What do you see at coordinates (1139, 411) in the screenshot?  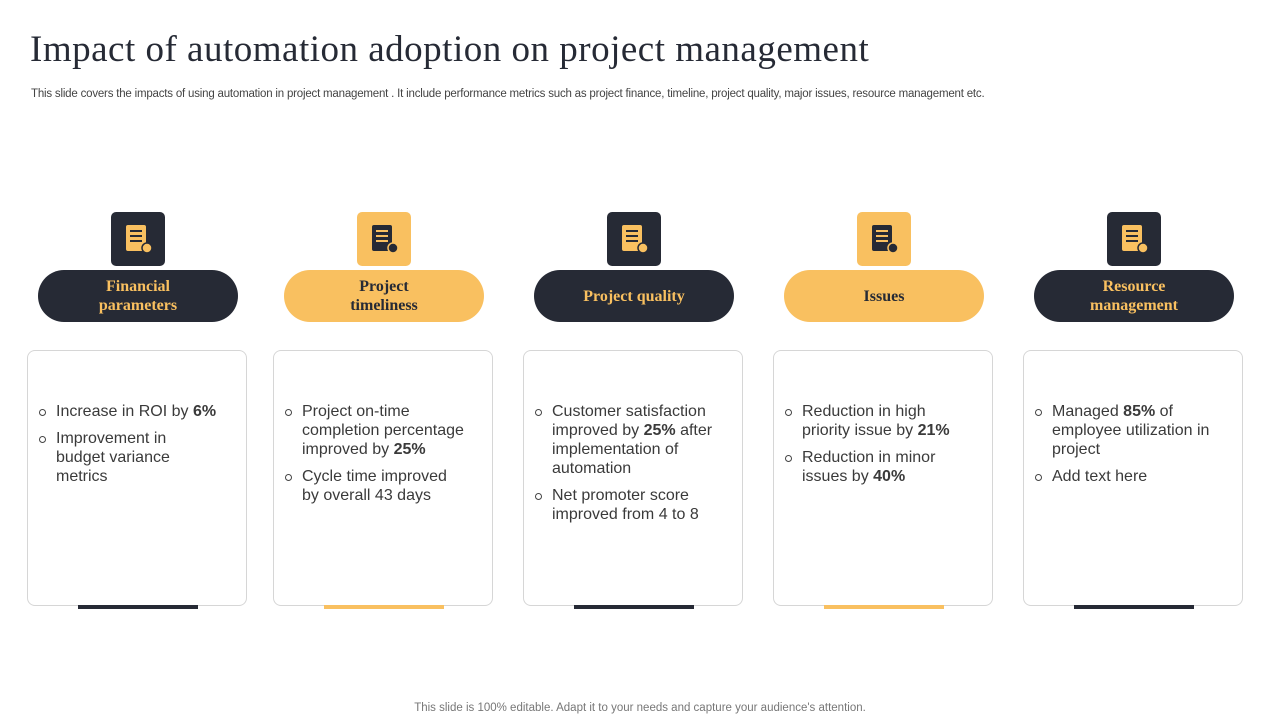 I see `bold-text: 85%` at bounding box center [1139, 411].